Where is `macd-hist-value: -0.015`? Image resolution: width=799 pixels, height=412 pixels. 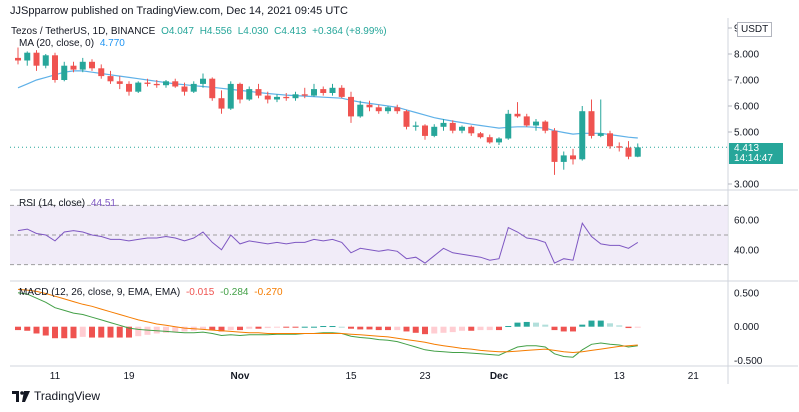
macd-hist-value: -0.015 is located at coordinates (200, 292).